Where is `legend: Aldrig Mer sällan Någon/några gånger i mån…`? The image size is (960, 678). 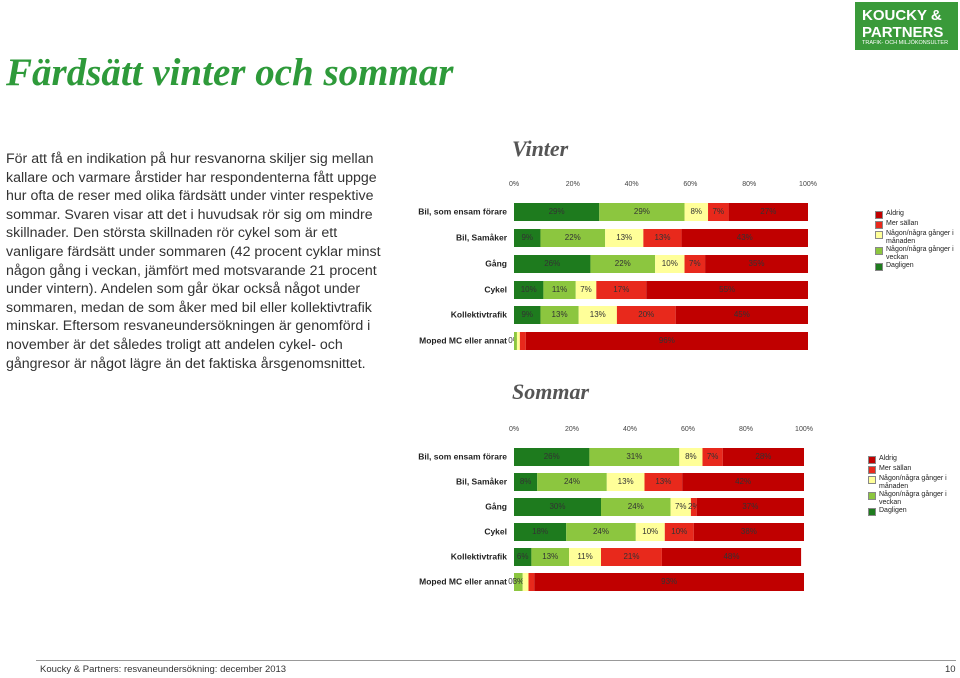 legend: Aldrig Mer sällan Någon/några gånger i mån… is located at coordinates (909, 486).